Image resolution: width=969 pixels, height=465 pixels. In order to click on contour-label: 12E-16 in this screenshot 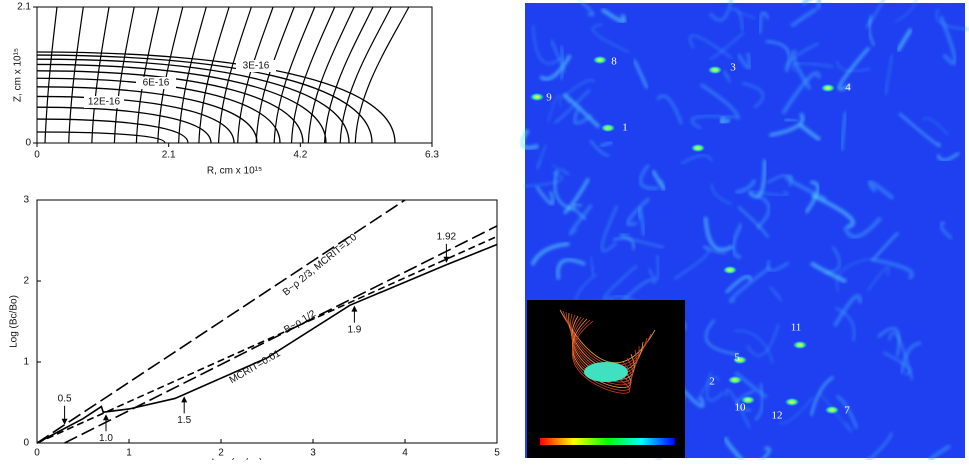, I will do `click(104, 102)`.